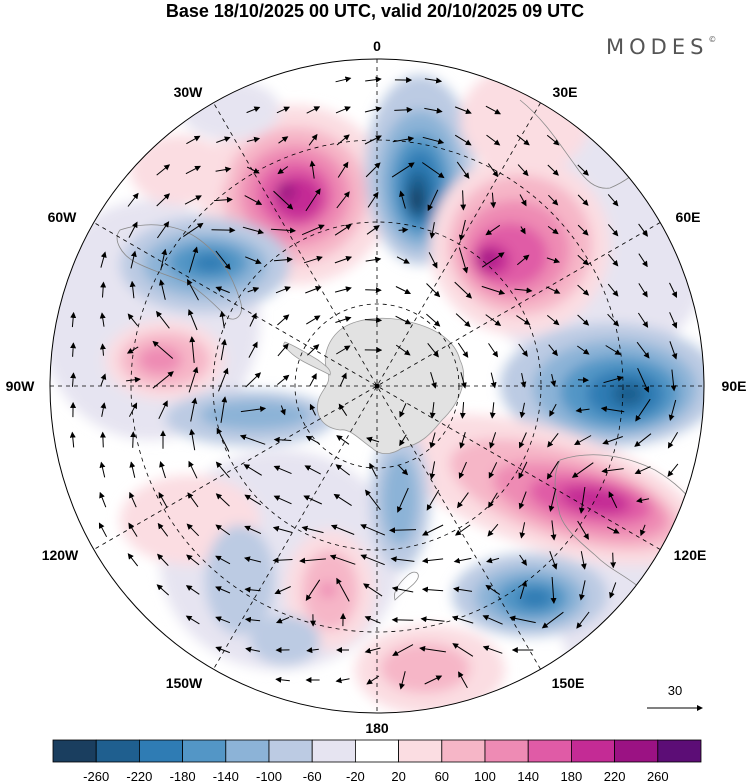 This screenshot has width=750, height=783. Describe the element at coordinates (734, 386) in the screenshot. I see `lon-label-90e: 90E` at that location.